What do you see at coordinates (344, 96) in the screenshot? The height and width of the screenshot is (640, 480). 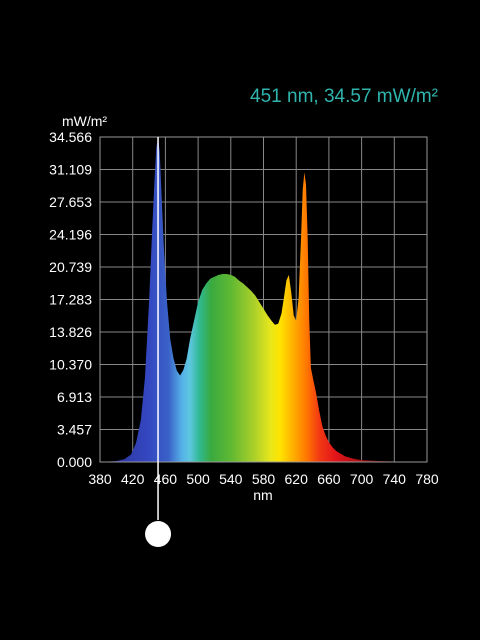 I see `cursor-readout: 451 nm, 34.57 mW/m²` at bounding box center [344, 96].